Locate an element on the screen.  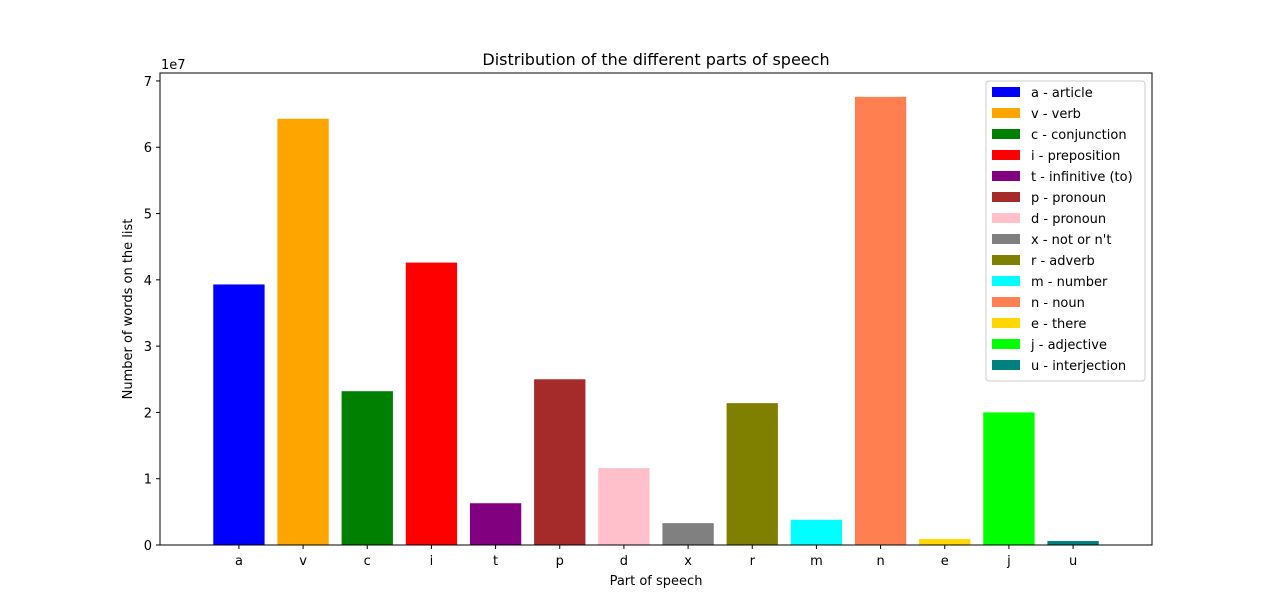
x-tick-label-i: i is located at coordinates (432, 561).